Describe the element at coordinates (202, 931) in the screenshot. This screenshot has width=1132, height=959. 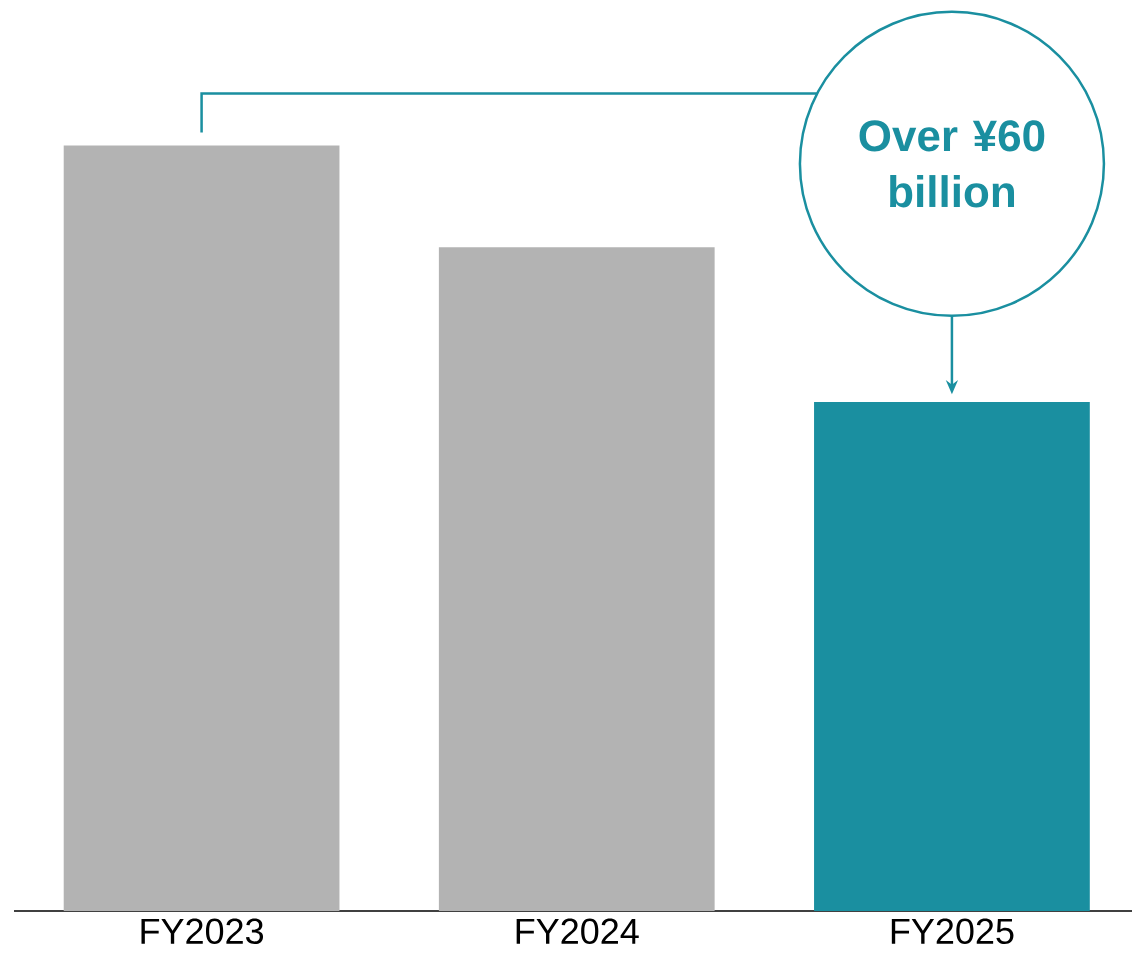
I see `x-tick-label: FY2023` at that location.